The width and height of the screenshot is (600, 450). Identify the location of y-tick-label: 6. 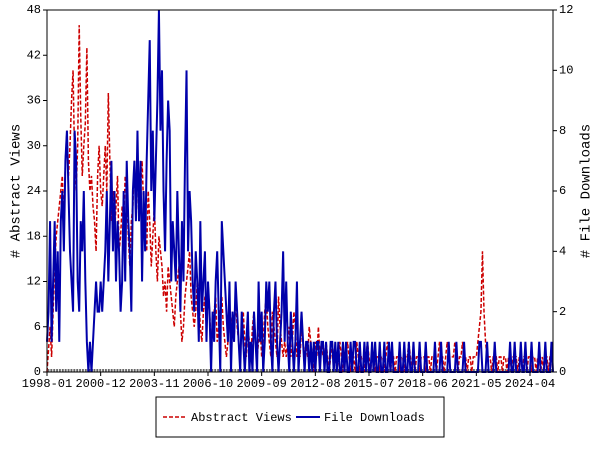
(37, 327).